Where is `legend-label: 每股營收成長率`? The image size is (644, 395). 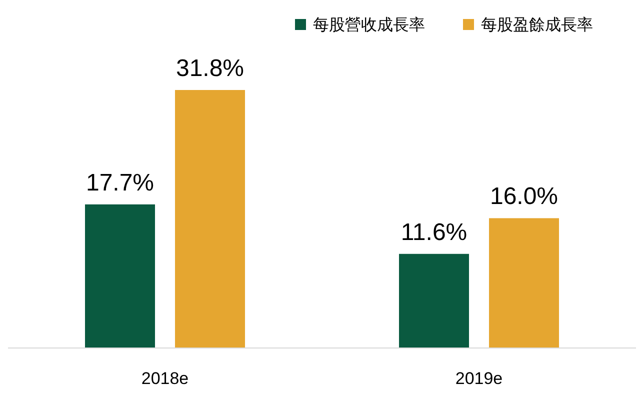
legend-label: 每股營收成長率 is located at coordinates (369, 25).